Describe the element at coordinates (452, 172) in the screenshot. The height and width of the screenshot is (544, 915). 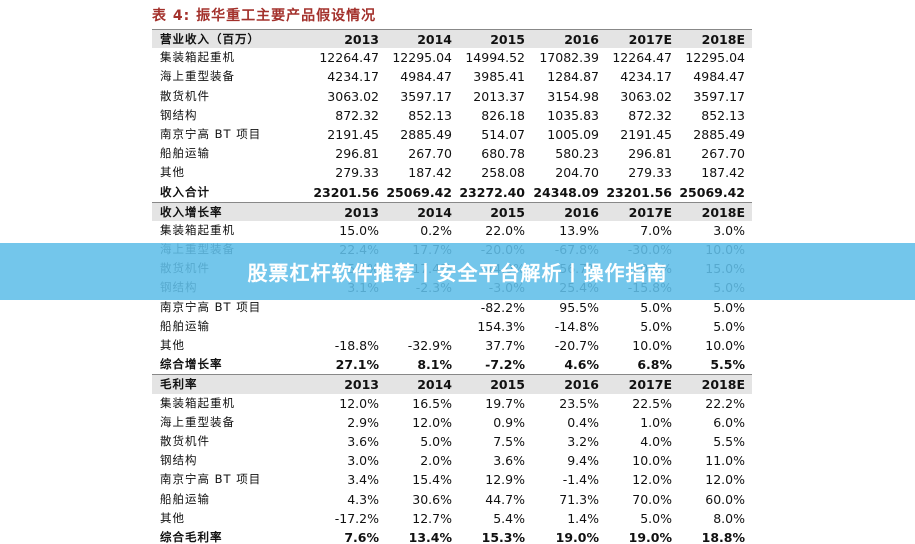
I see `table-row: 其他 279.33 187.42 258.08 204.70 279.33 187.42` at that location.